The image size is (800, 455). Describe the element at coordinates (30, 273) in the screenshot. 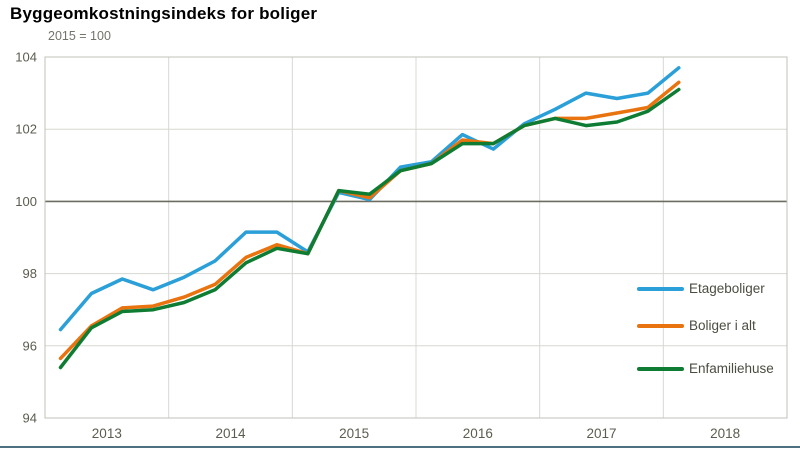

I see `y-axis-tick-label: 98` at that location.